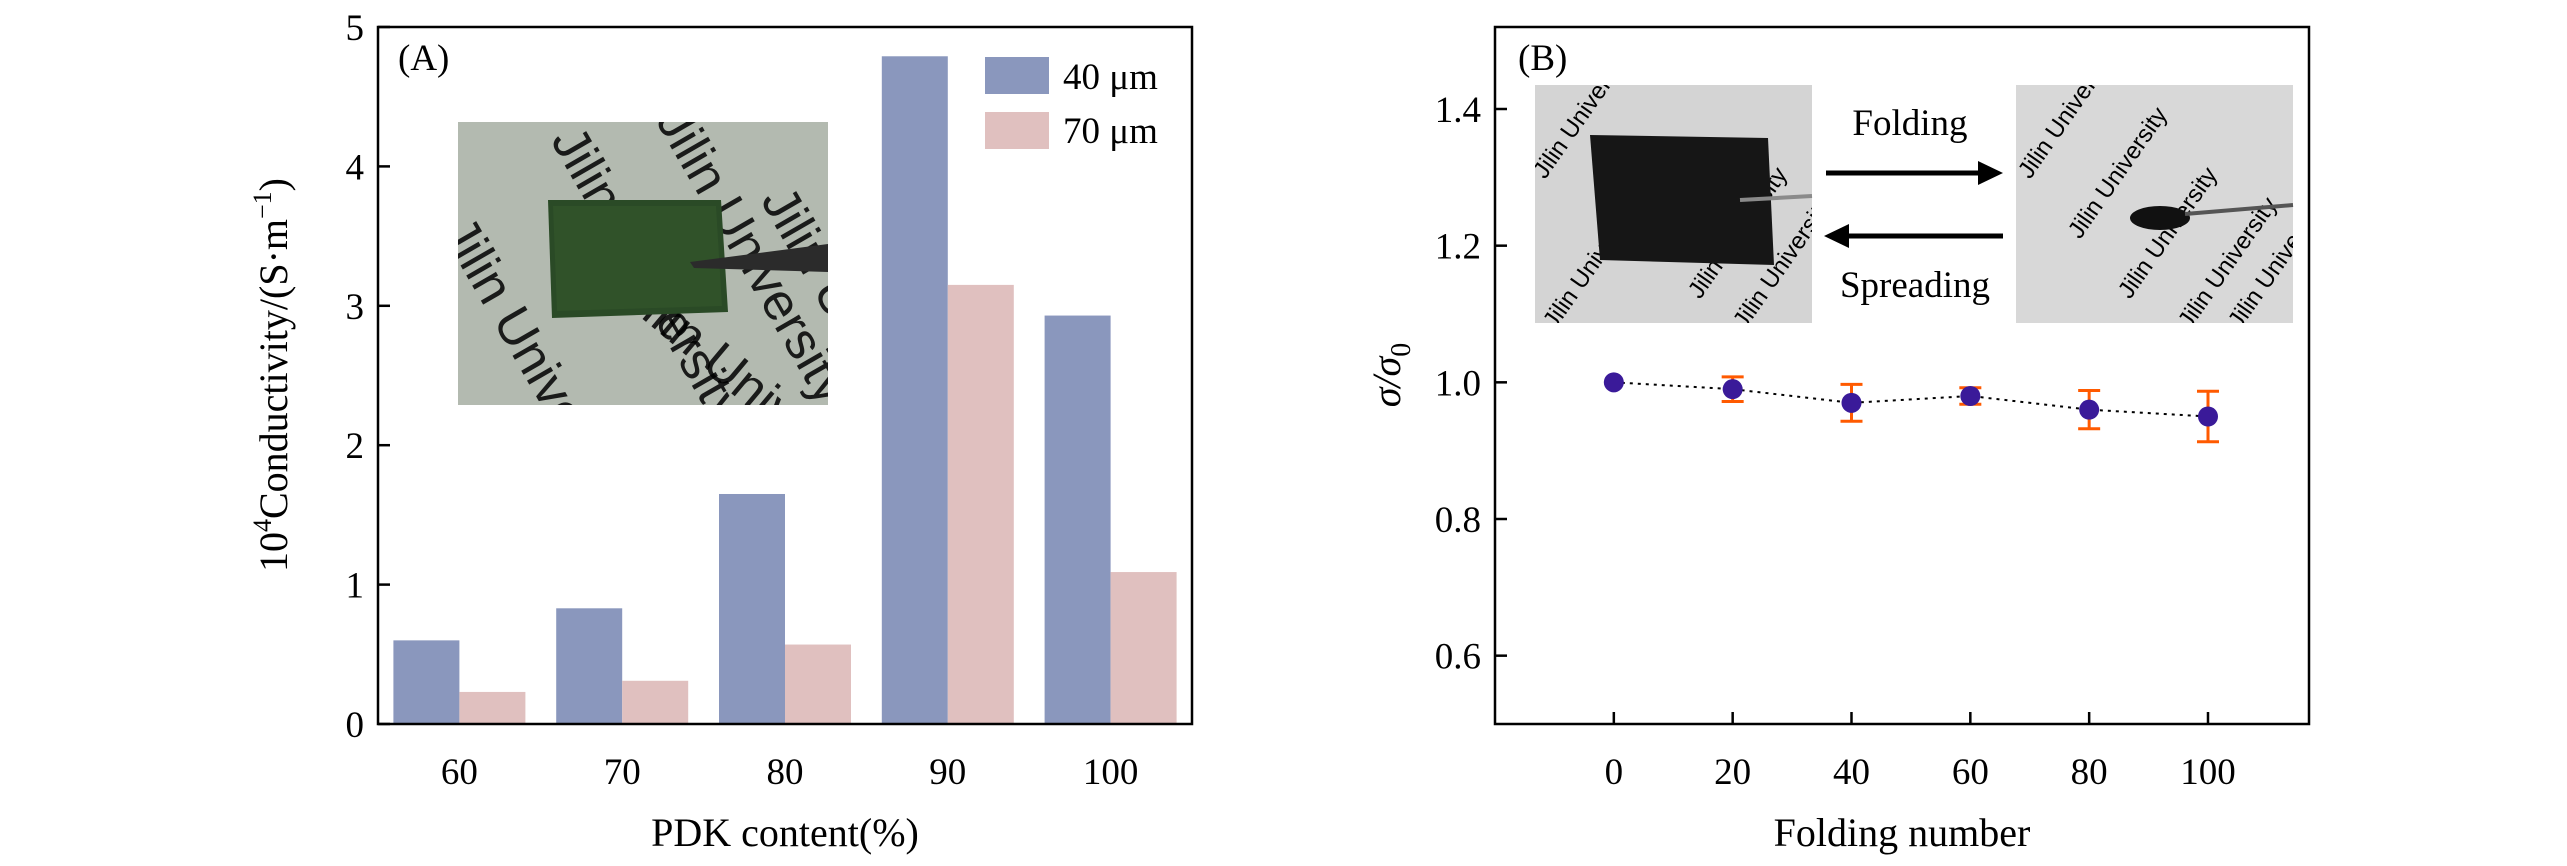 The image size is (2567, 866). Describe the element at coordinates (273, 184) in the screenshot. I see `y-axis-title-close: )` at that location.